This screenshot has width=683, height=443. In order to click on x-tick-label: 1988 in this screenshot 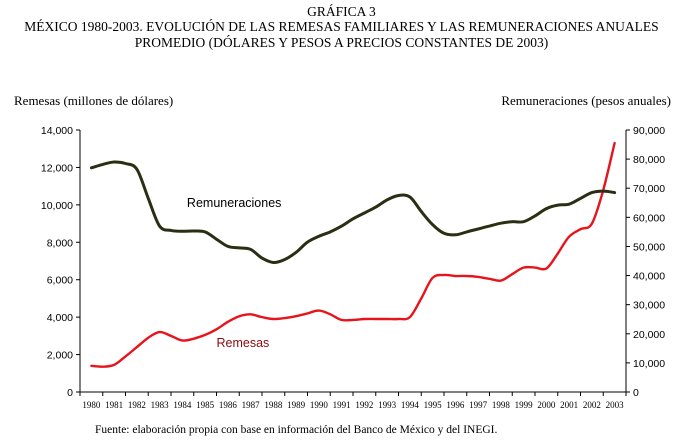, I will do `click(273, 405)`.